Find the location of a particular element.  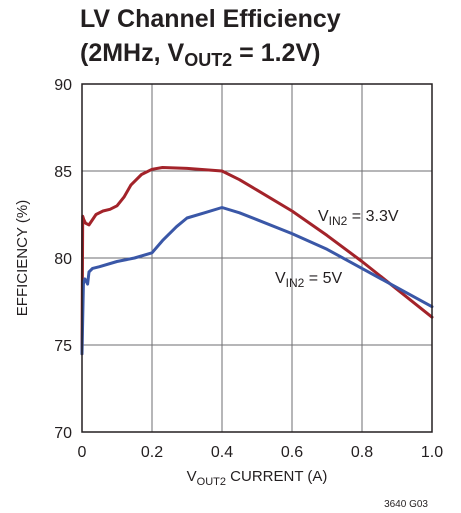

y-tick-label: 90 is located at coordinates (63, 85).